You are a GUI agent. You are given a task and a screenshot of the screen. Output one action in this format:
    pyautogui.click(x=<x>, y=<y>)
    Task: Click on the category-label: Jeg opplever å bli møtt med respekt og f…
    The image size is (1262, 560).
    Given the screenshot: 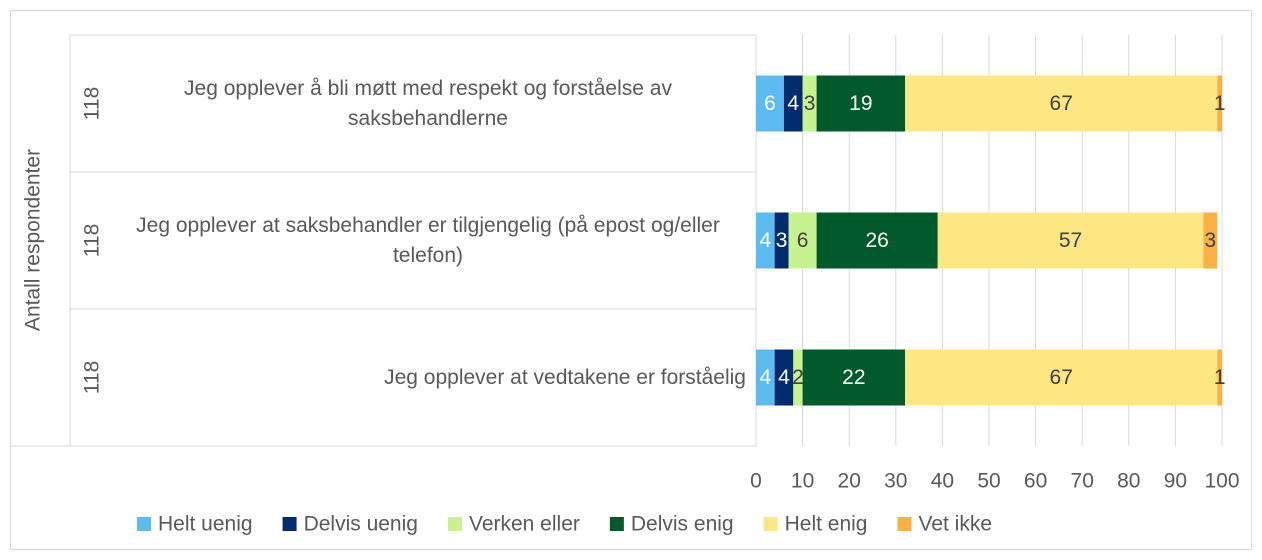 What is the action you would take?
    pyautogui.click(x=428, y=103)
    